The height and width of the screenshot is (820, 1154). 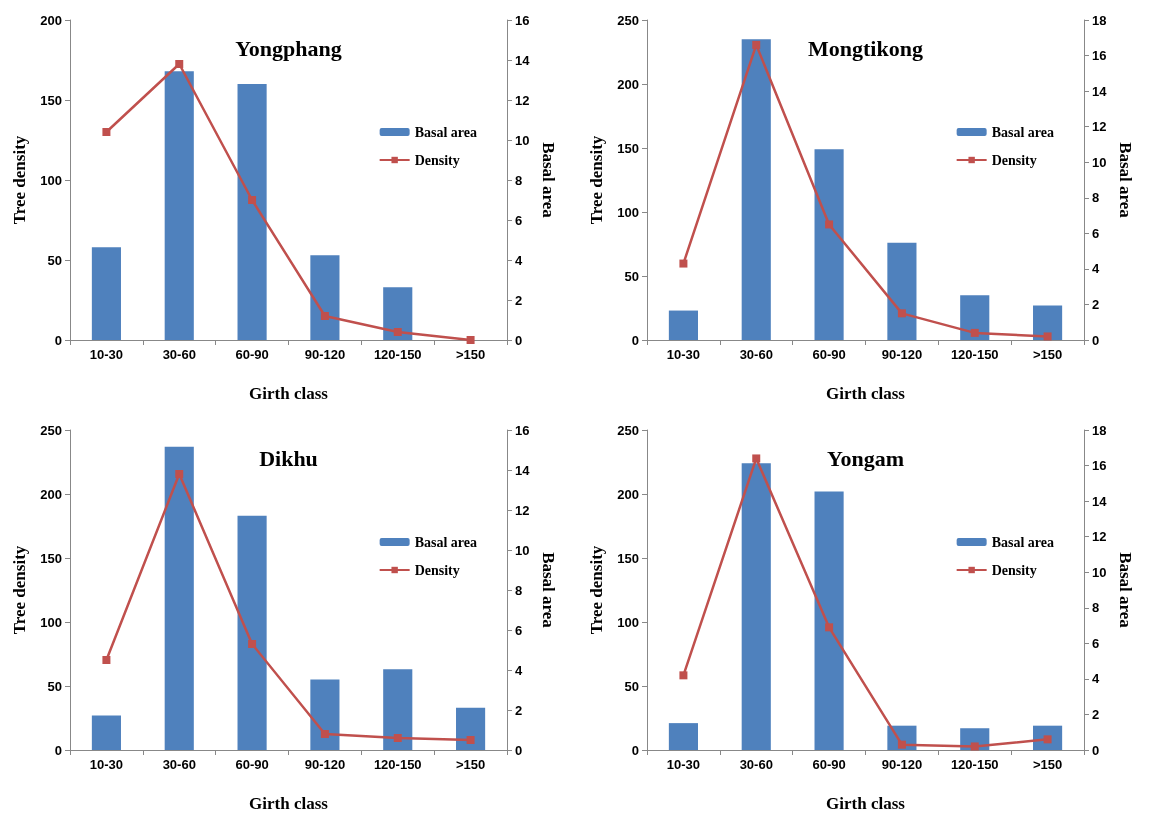 I want to click on y2-tick-label: 18, so click(x=1099, y=430).